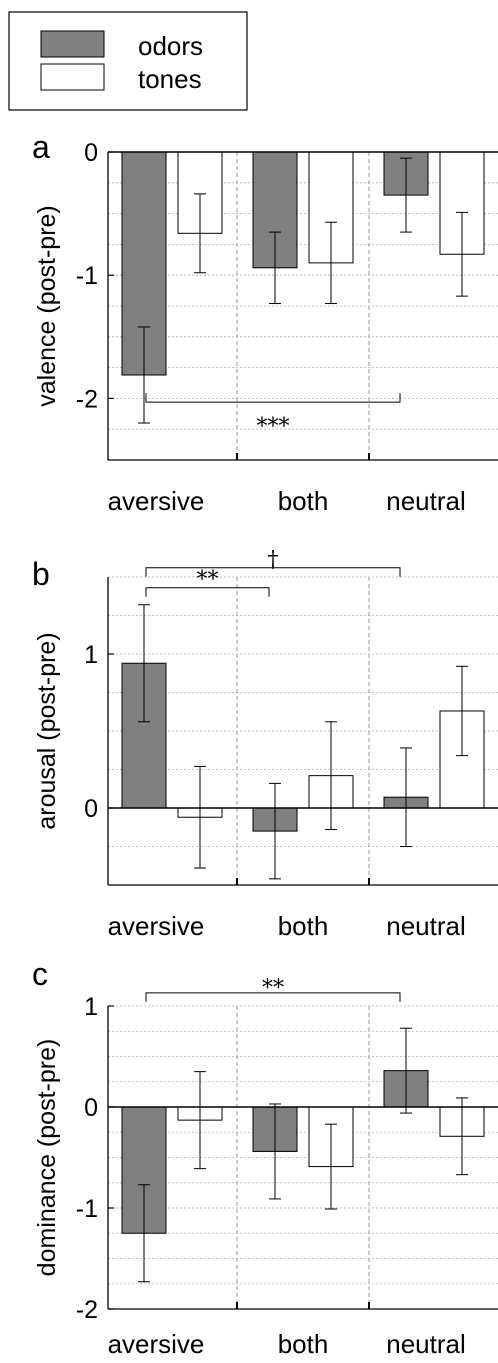 The width and height of the screenshot is (498, 1363). Describe the element at coordinates (40, 974) in the screenshot. I see `panel-letter: c` at that location.